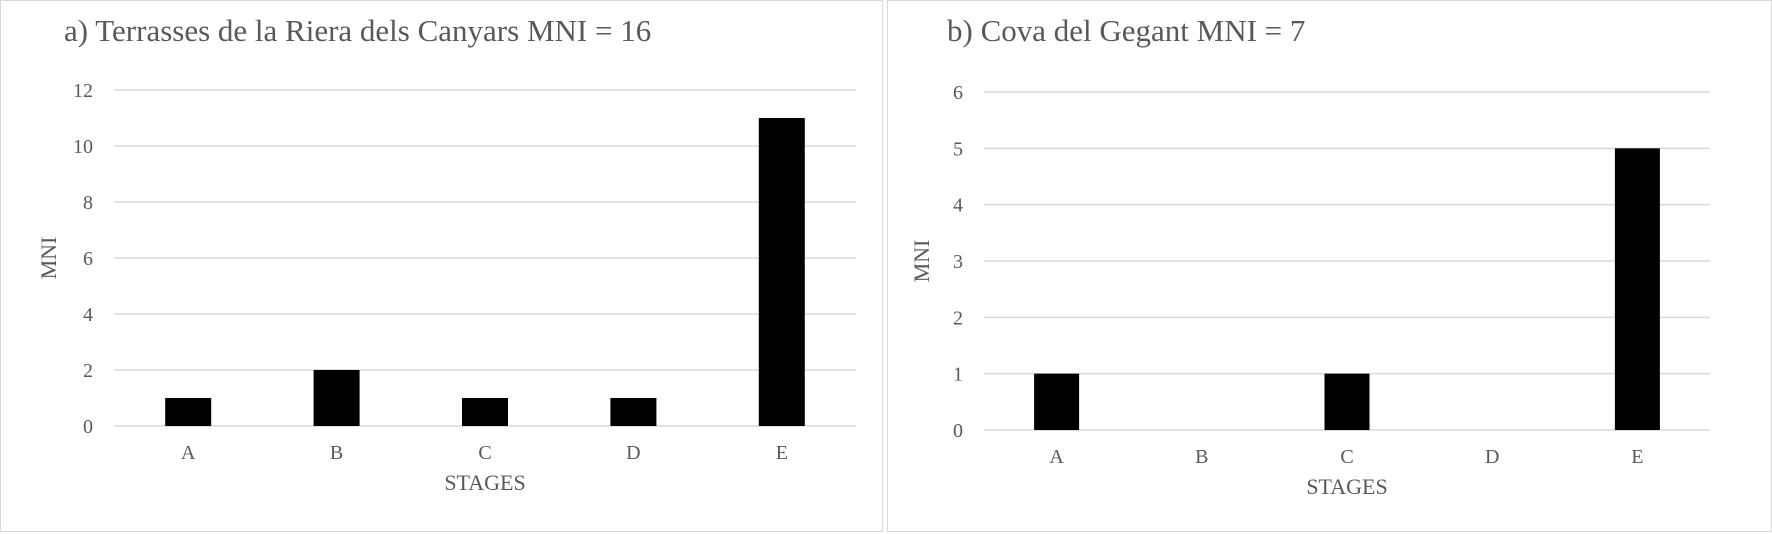  What do you see at coordinates (958, 149) in the screenshot?
I see `y-tick-label: 5` at bounding box center [958, 149].